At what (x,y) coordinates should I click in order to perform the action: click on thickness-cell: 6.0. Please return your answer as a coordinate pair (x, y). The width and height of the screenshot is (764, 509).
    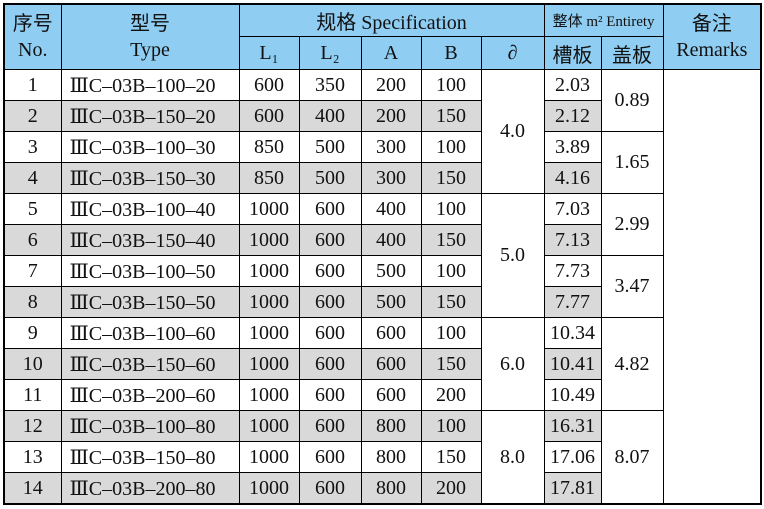
    Looking at the image, I should click on (512, 364).